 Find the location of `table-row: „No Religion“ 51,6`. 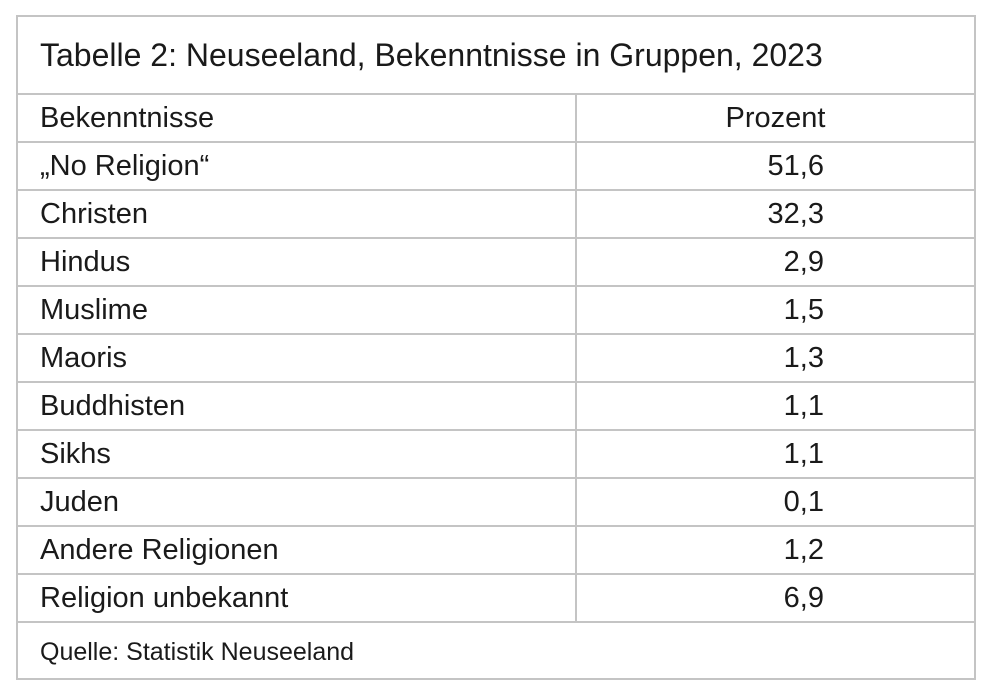

table-row: „No Religion“ 51,6 is located at coordinates (496, 167).